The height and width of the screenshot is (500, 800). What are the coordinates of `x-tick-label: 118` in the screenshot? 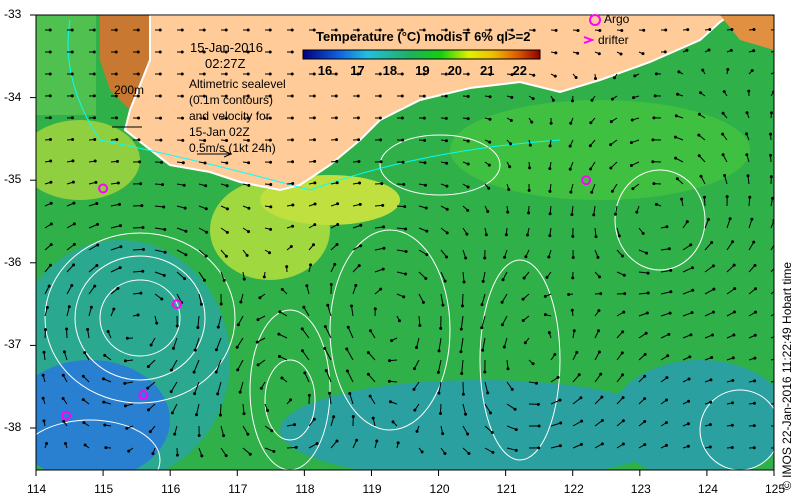 It's located at (305, 489).